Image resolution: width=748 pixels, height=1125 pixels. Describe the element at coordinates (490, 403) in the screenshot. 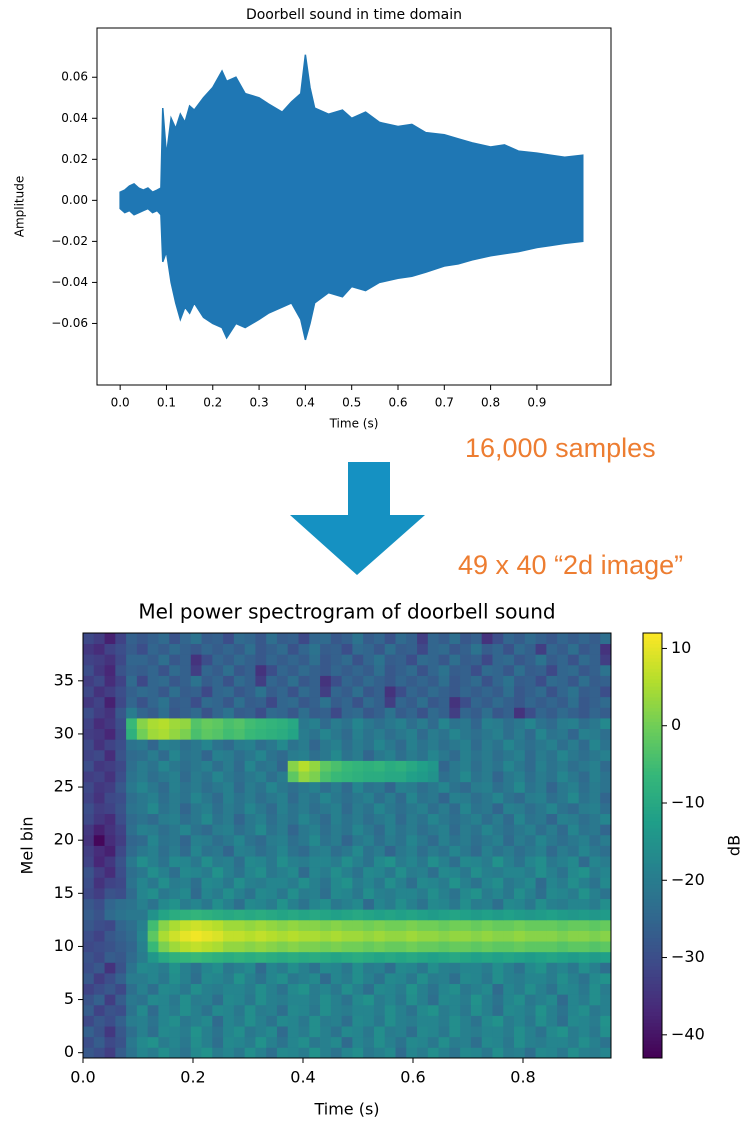

I see `x-tick-label: 0.8` at that location.